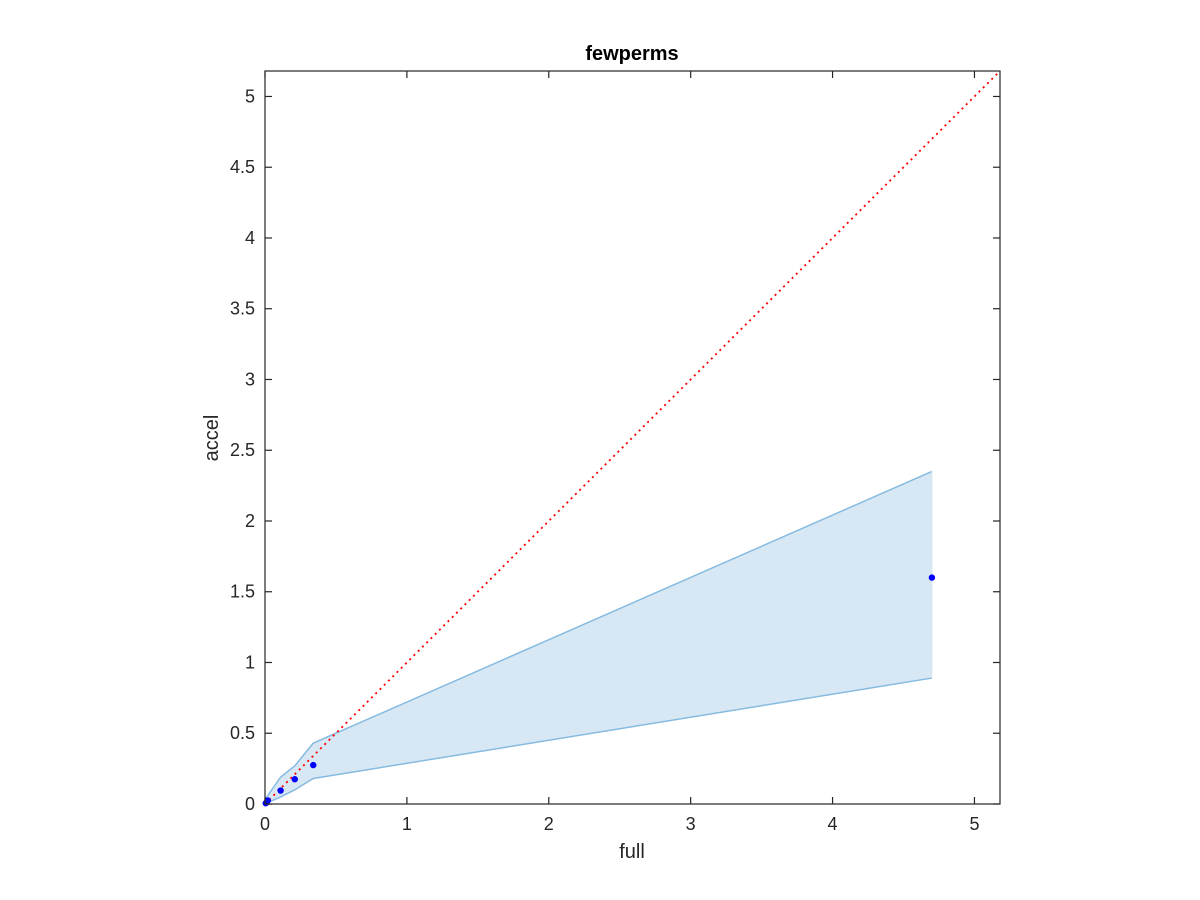 The image size is (1200, 900). Describe the element at coordinates (974, 824) in the screenshot. I see `x-tick-label: 5` at that location.